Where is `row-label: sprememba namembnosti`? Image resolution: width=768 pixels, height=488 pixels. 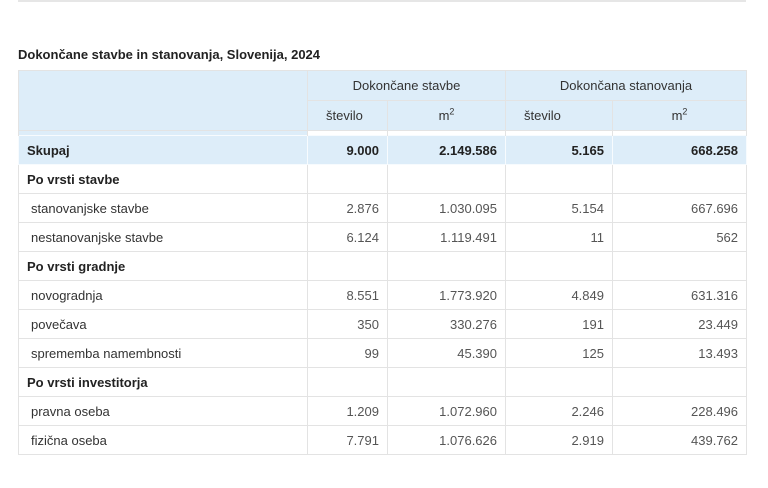 row-label: sprememba namembnosti is located at coordinates (163, 353).